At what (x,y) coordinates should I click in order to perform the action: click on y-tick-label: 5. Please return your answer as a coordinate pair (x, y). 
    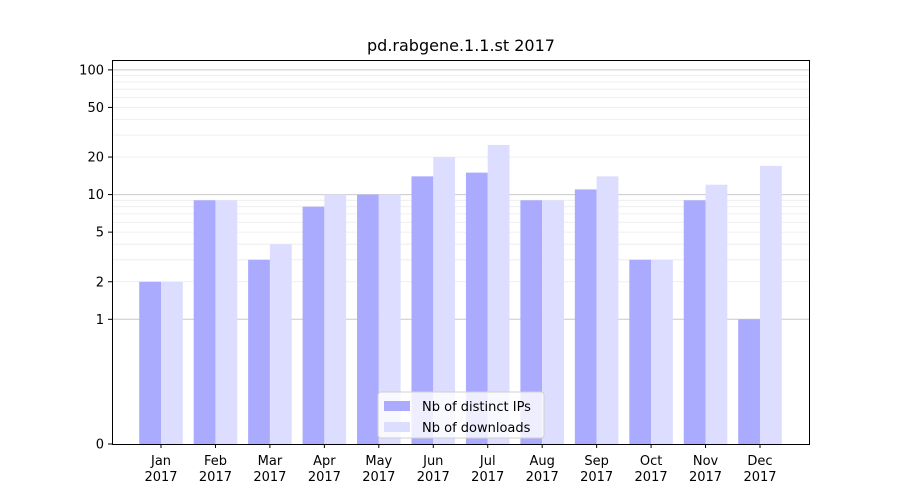
    Looking at the image, I should click on (100, 233).